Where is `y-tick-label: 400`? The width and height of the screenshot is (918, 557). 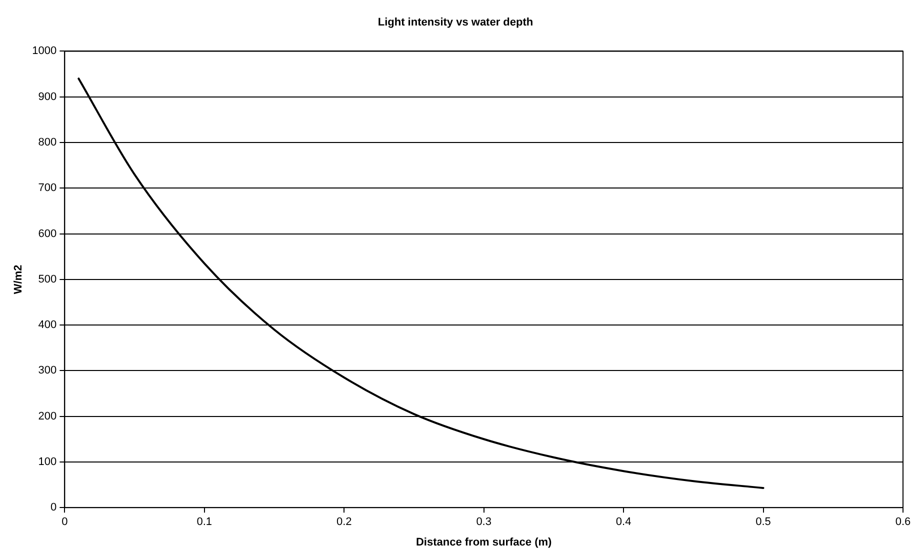
y-tick-label: 400 is located at coordinates (47, 325).